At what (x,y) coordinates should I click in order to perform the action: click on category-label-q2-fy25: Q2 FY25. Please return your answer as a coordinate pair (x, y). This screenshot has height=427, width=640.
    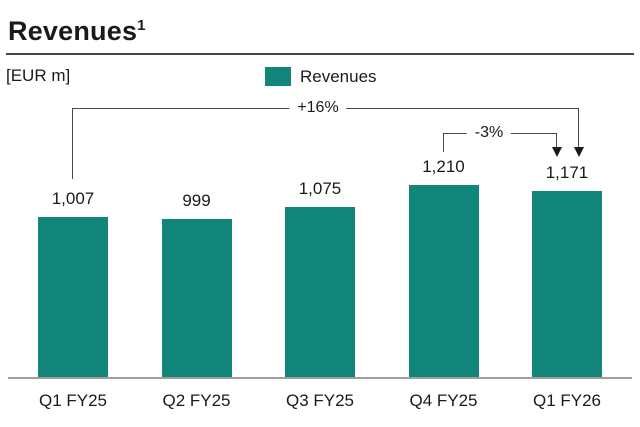
    Looking at the image, I should click on (196, 400).